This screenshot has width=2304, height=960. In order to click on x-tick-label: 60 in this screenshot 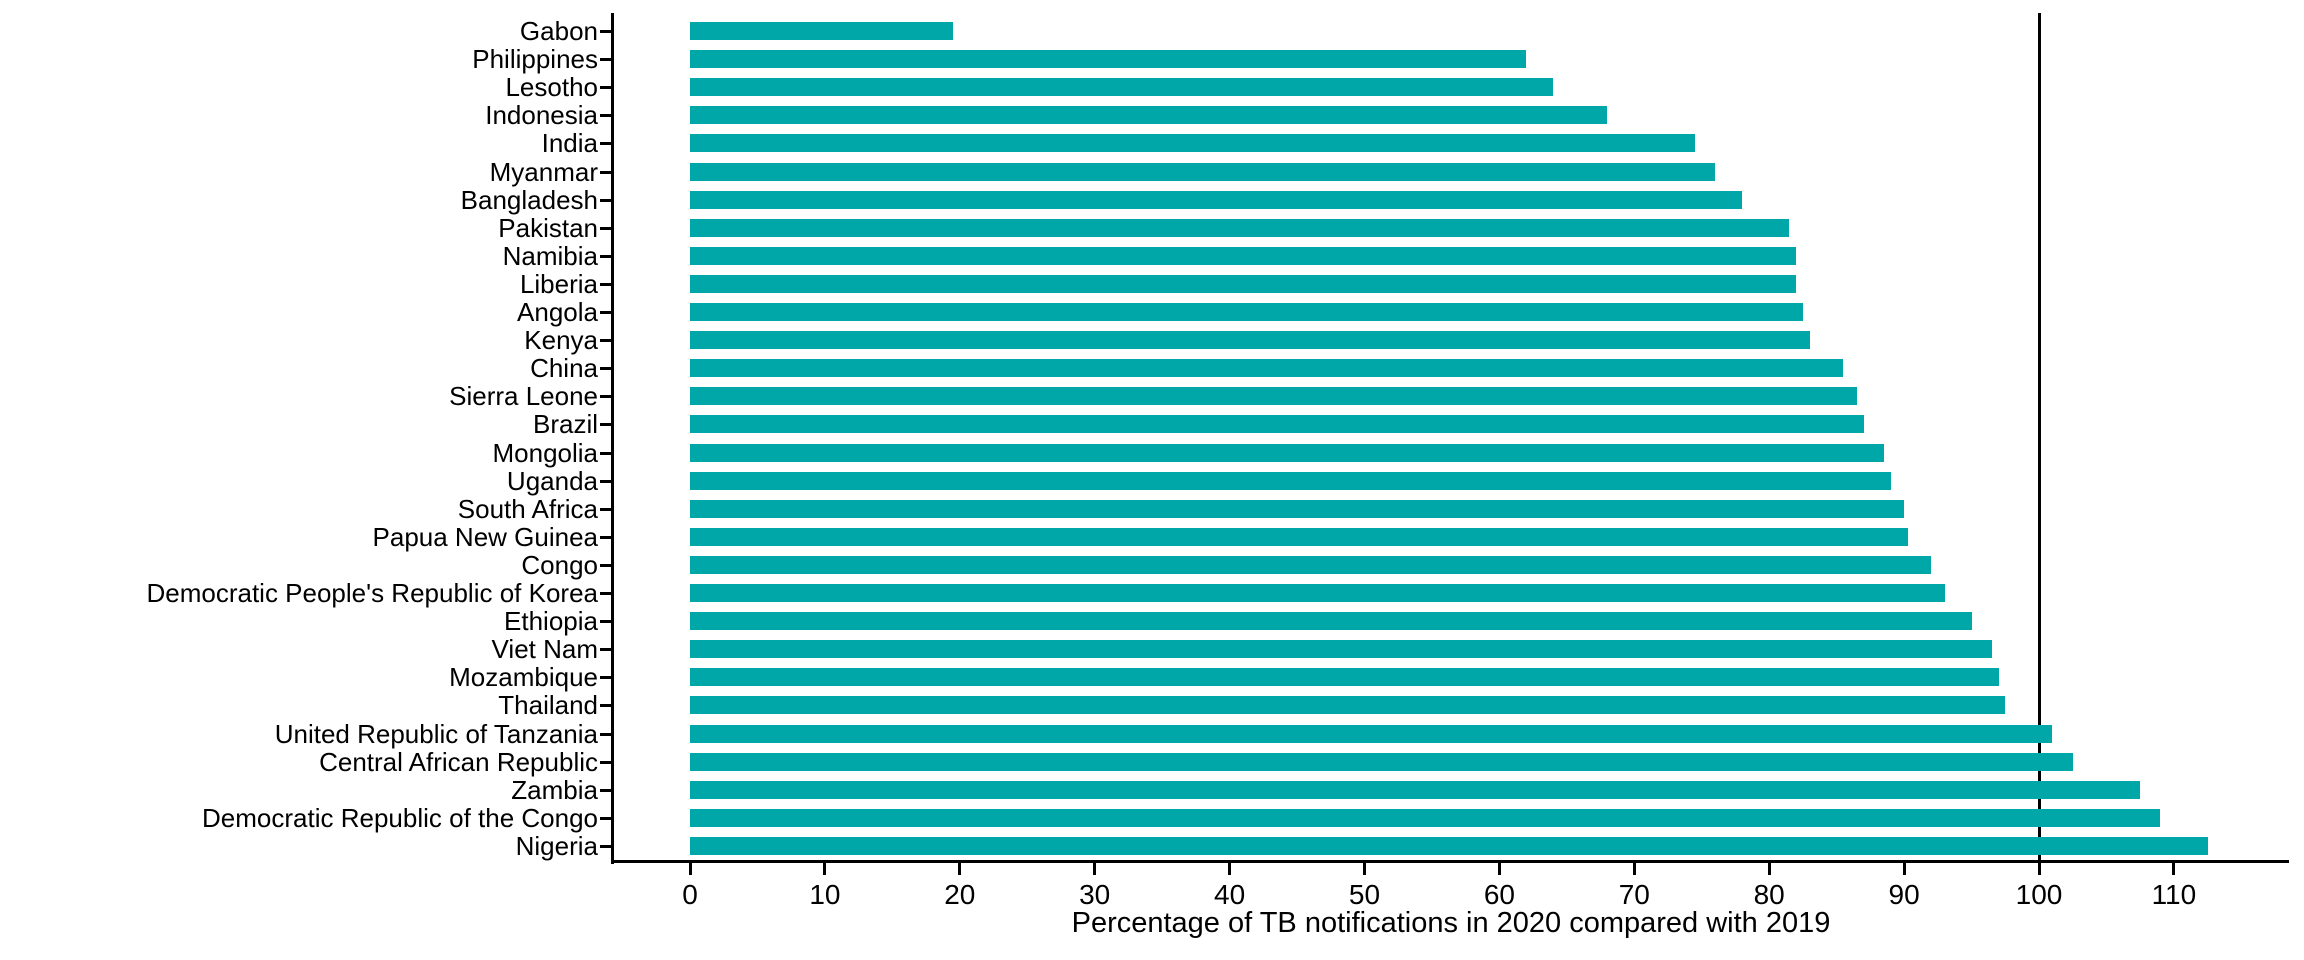, I will do `click(1499, 894)`.